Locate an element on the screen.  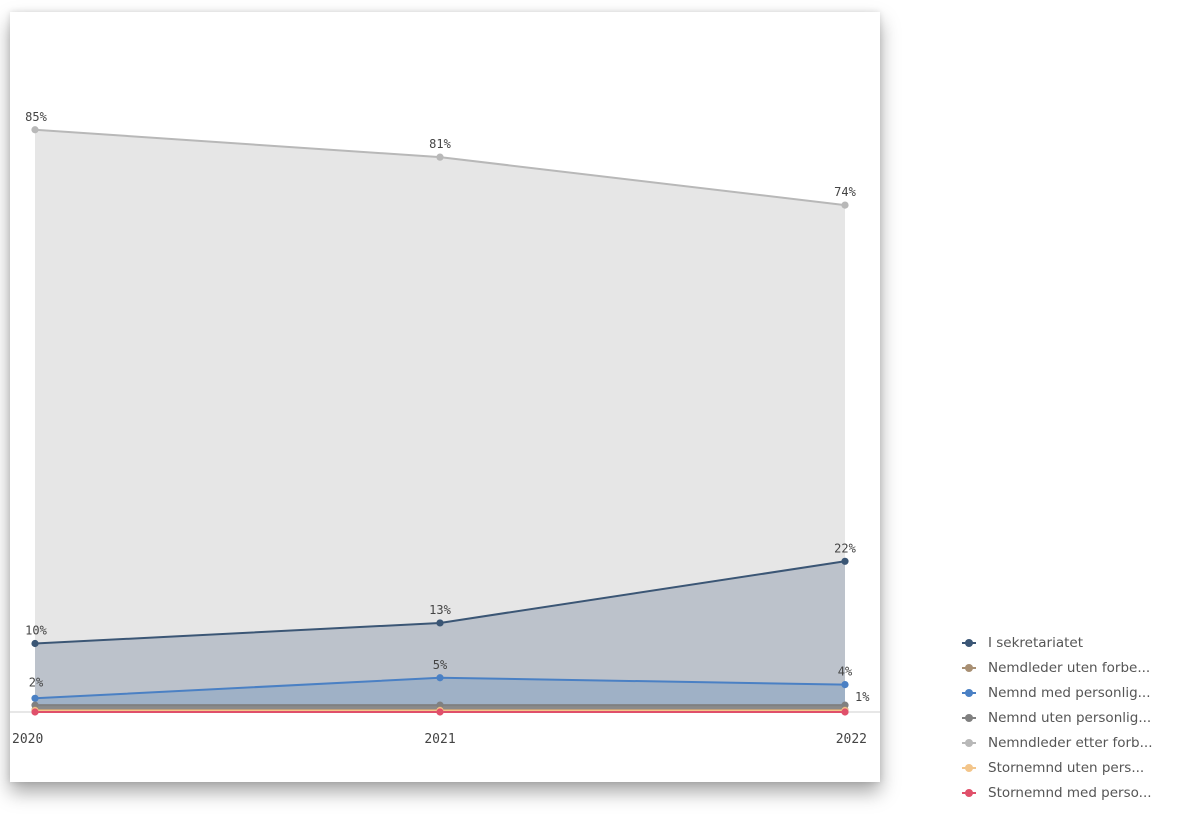
point-i-sekretariatet-2021 is located at coordinates (440, 623).